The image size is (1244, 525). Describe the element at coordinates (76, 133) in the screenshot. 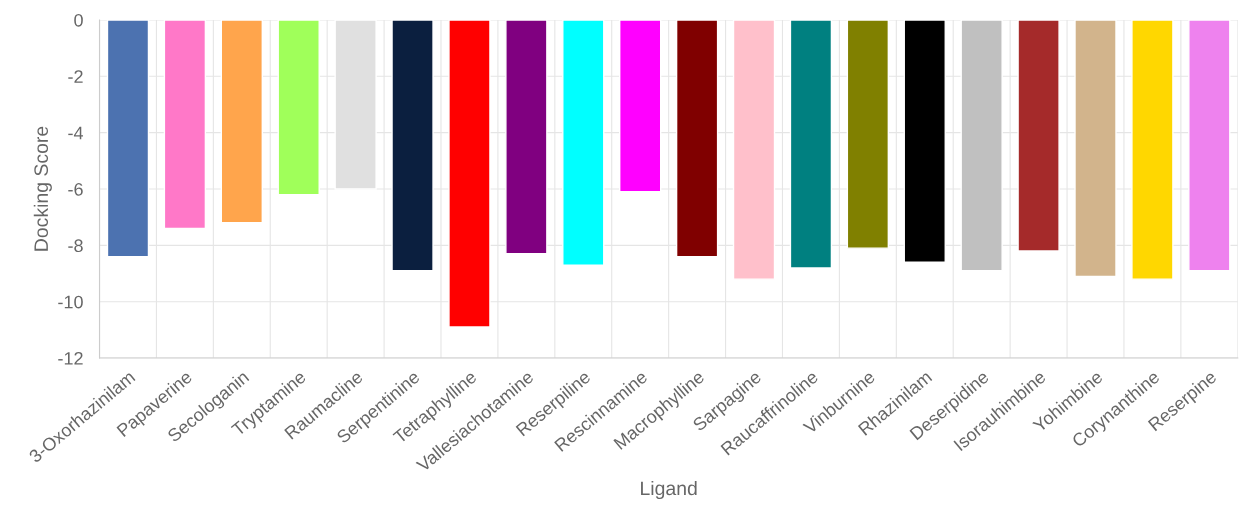

I see `y-tick-label: -4` at that location.